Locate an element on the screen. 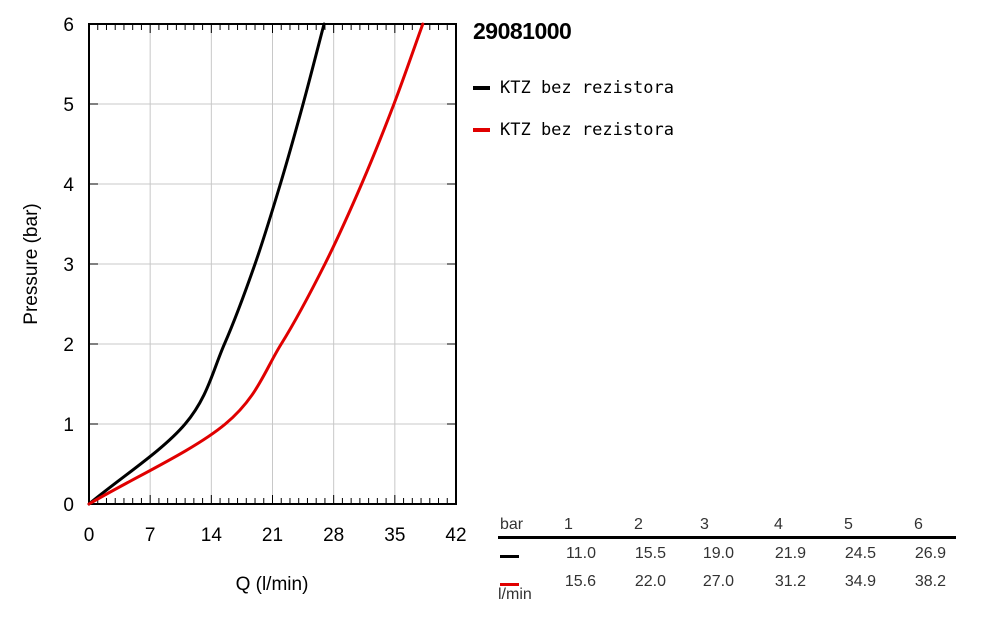  legend-item-red: KTZ bez rezistora is located at coordinates (573, 130).